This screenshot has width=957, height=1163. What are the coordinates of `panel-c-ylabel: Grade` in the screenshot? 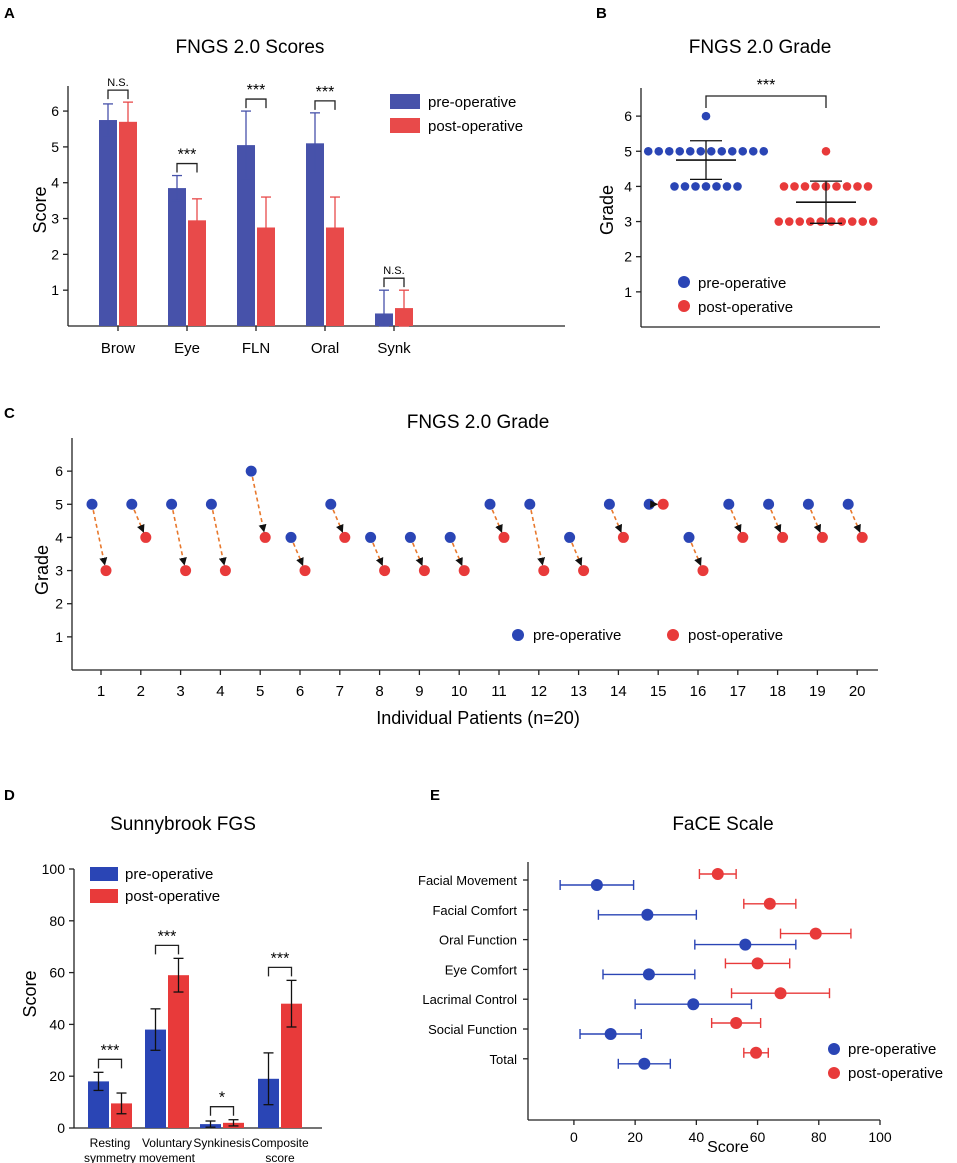 It's located at (42, 570).